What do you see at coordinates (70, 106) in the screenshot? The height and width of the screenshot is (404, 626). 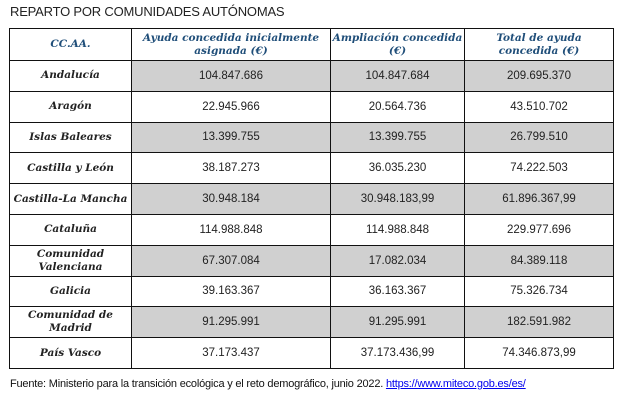 I see `region-name-cell: Aragón` at bounding box center [70, 106].